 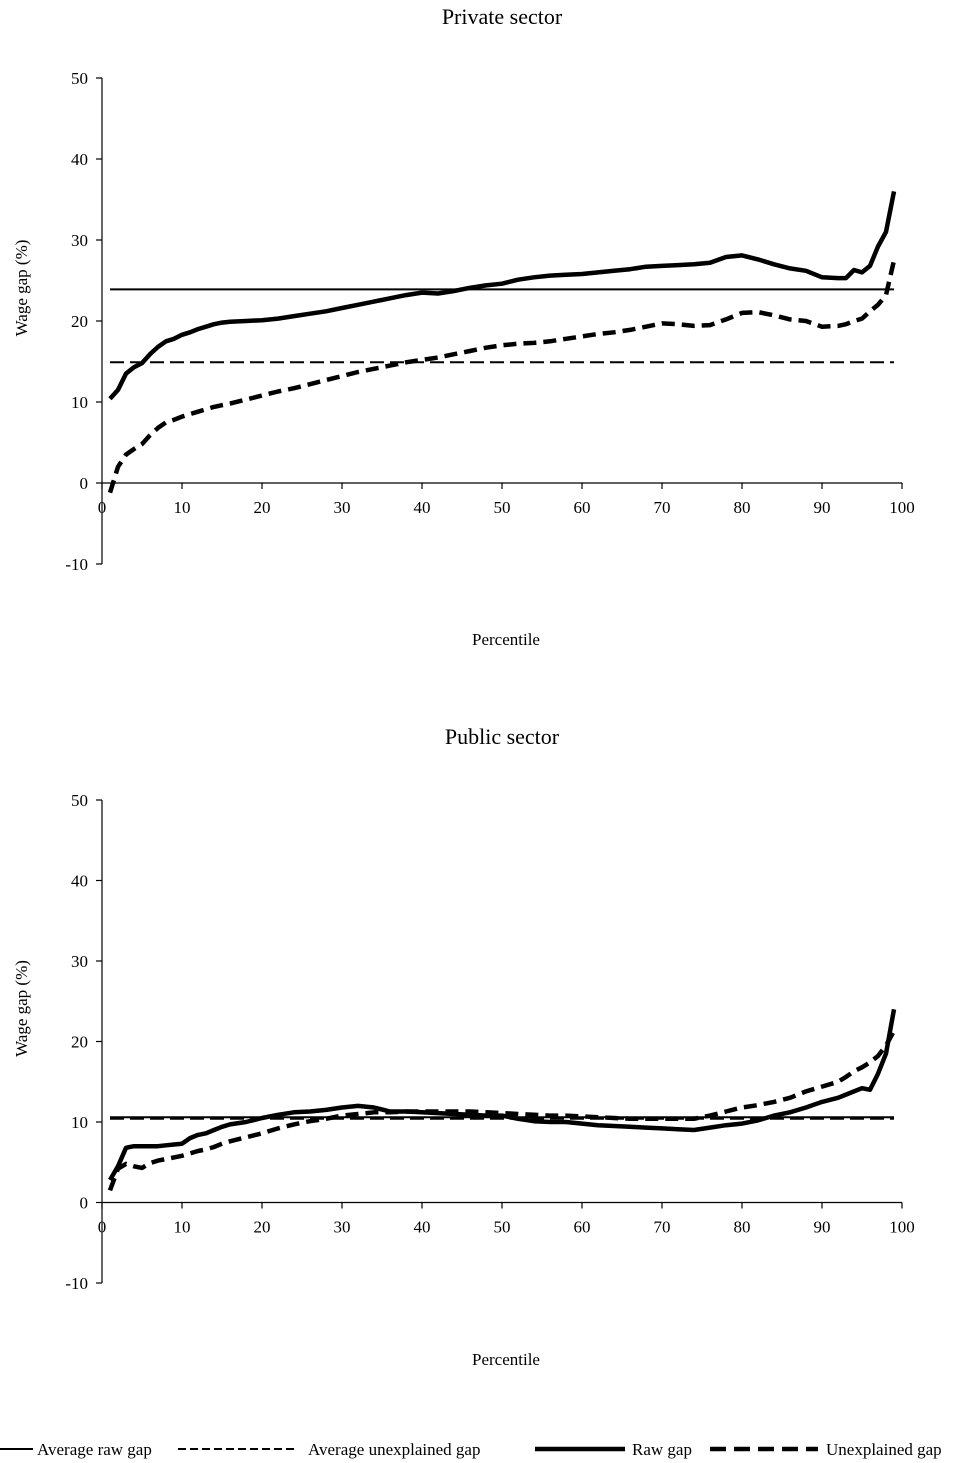 I want to click on private-sector-x-tick-label: 30, so click(x=342, y=507).